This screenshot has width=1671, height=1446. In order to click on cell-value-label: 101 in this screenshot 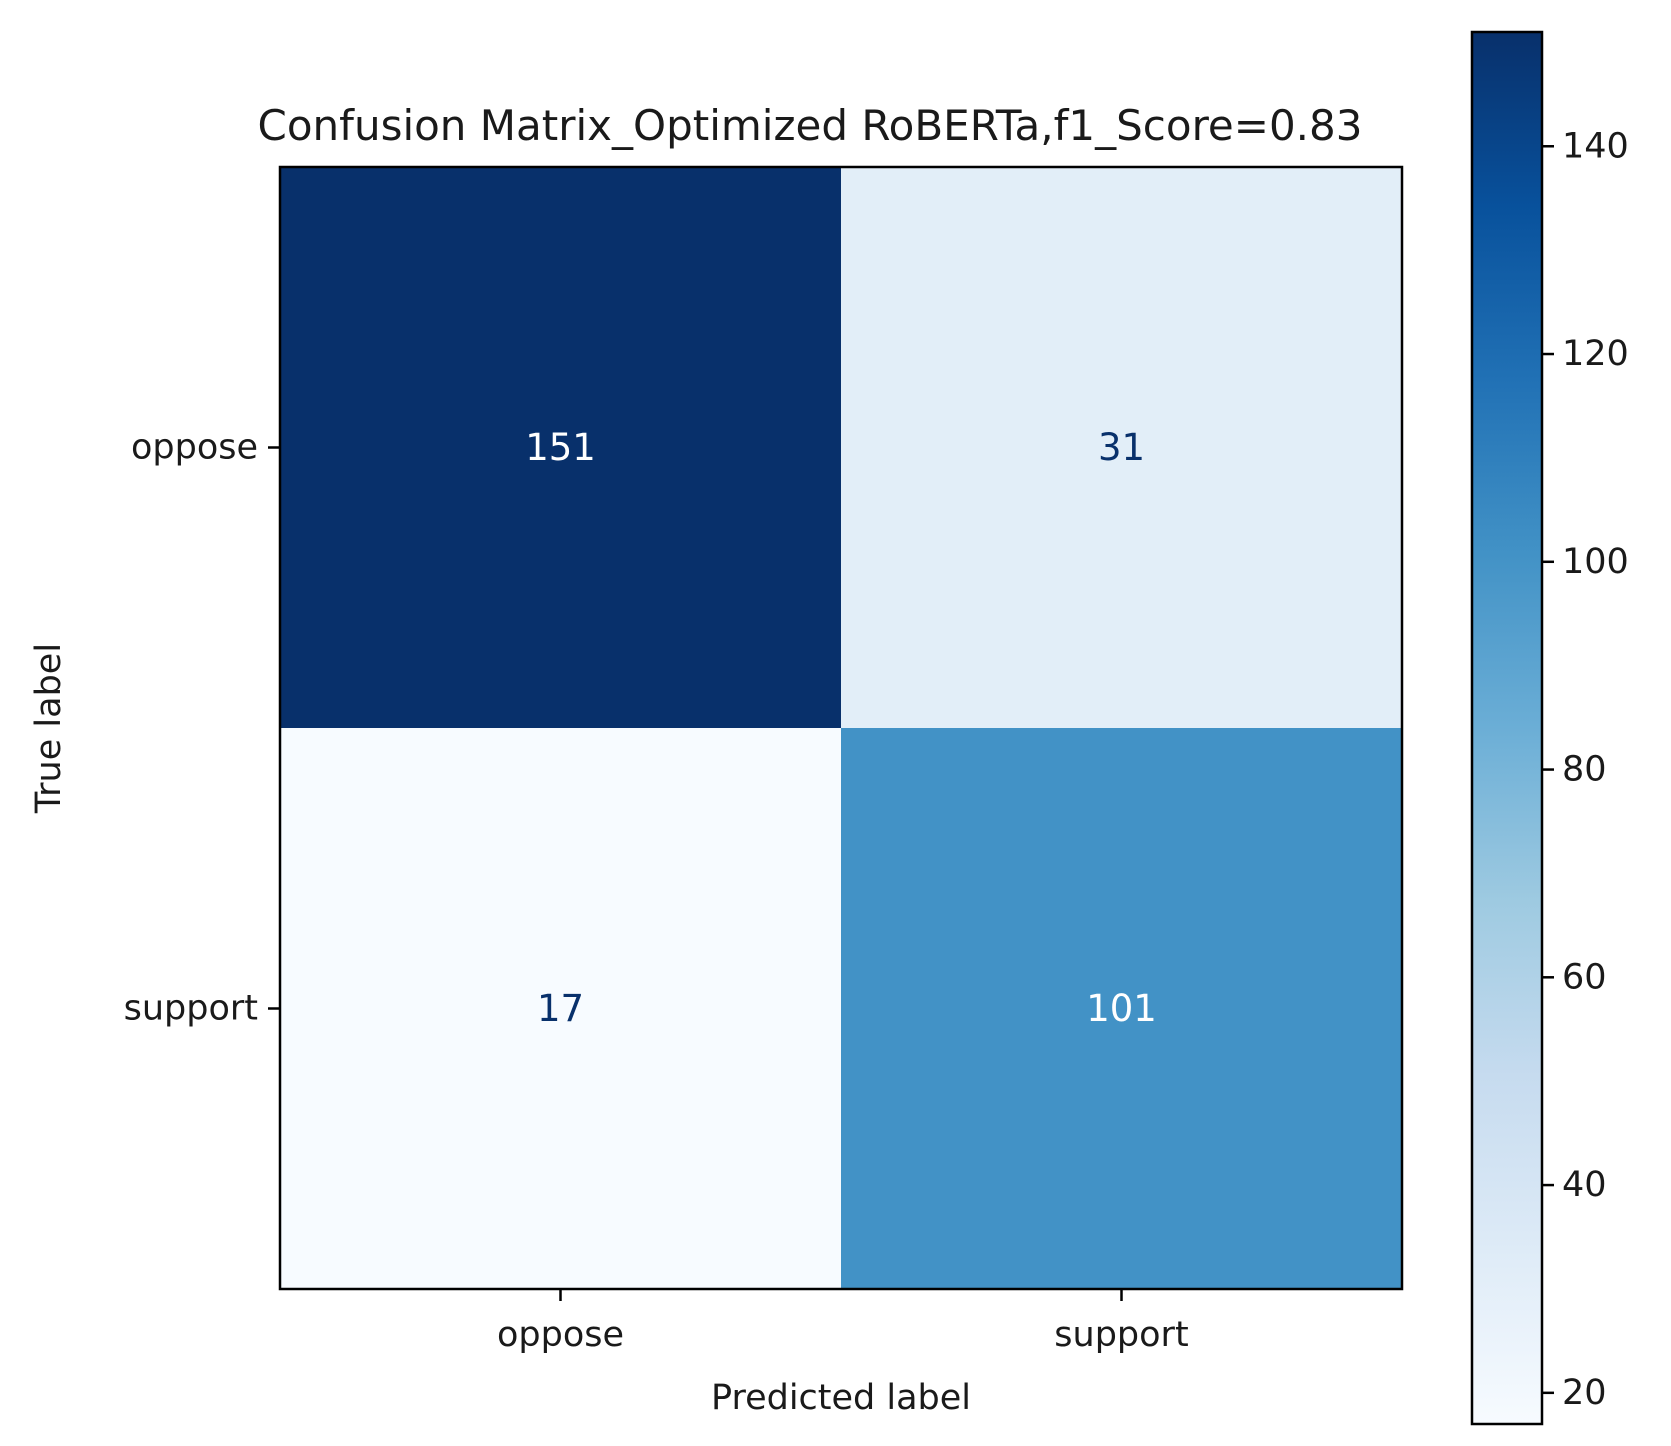, I will do `click(1121, 1008)`.